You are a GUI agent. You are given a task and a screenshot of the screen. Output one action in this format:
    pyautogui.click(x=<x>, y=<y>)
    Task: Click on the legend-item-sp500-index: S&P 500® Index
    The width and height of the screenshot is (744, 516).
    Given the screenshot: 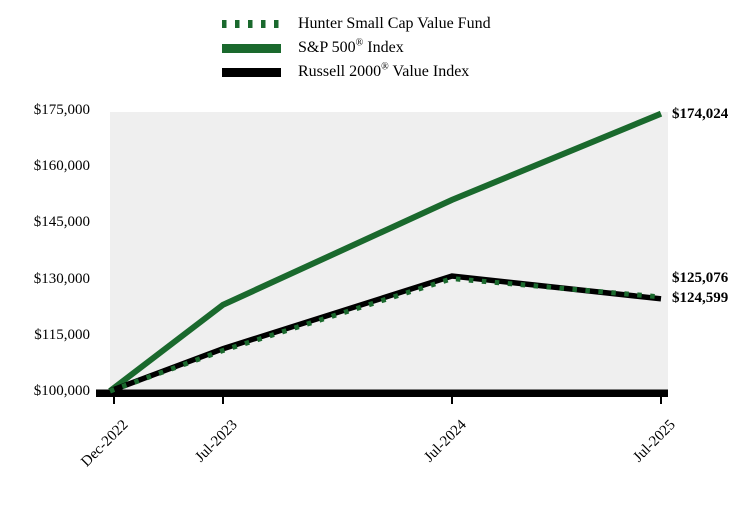 What is the action you would take?
    pyautogui.click(x=313, y=47)
    